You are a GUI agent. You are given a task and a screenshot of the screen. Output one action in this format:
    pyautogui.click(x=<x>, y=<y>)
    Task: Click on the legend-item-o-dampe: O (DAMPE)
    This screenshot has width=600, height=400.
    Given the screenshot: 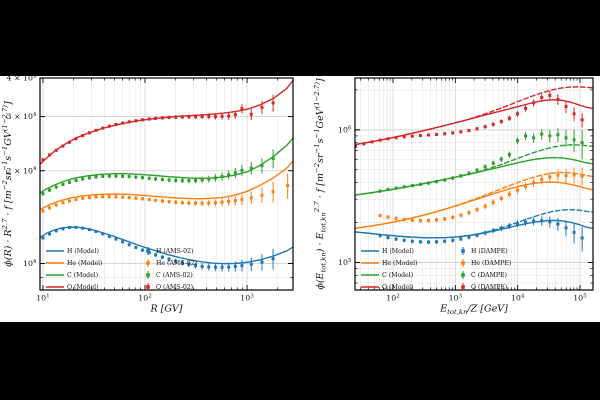 What is the action you would take?
    pyautogui.click(x=484, y=287)
    